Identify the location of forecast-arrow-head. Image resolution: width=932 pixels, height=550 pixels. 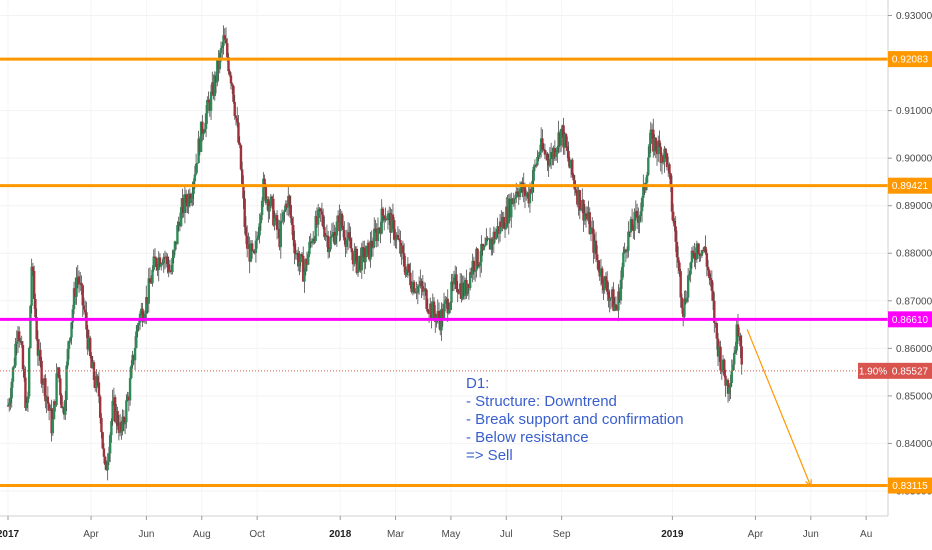
(808, 483).